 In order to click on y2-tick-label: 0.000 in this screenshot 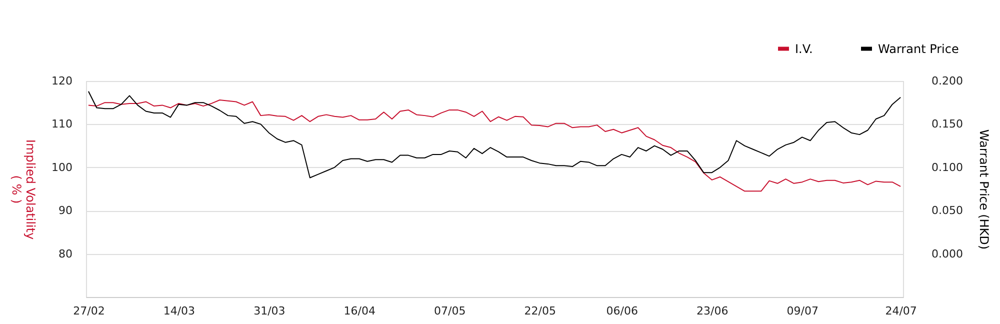, I will do `click(947, 253)`.